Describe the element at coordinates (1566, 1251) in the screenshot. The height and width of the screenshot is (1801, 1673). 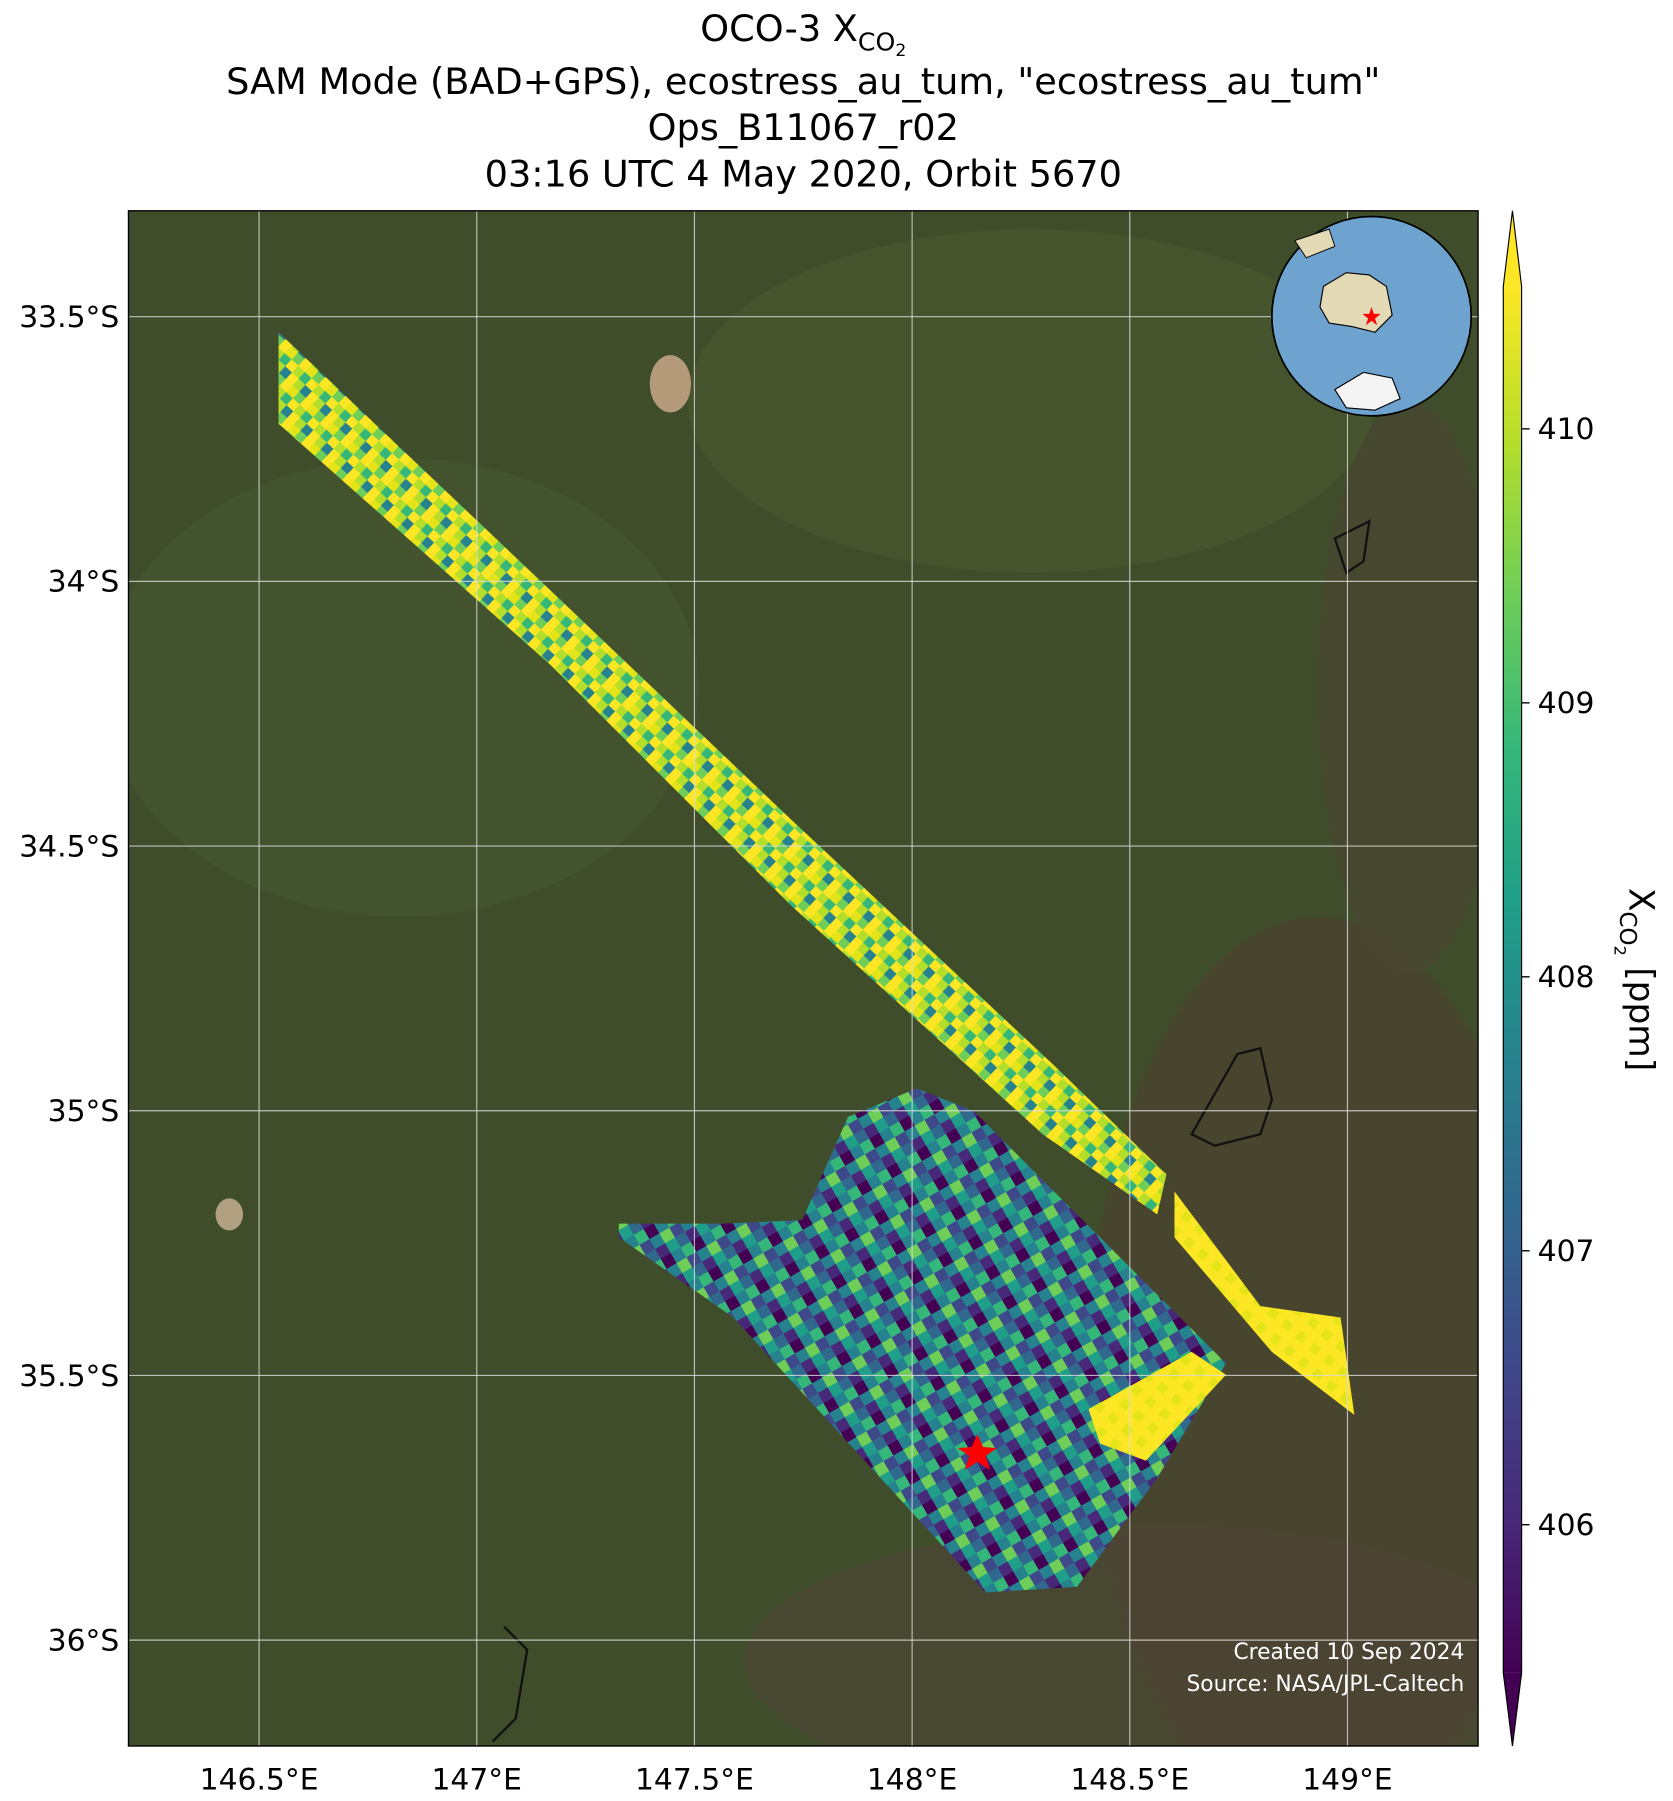
I see `colorbar-tick-label: 407` at that location.